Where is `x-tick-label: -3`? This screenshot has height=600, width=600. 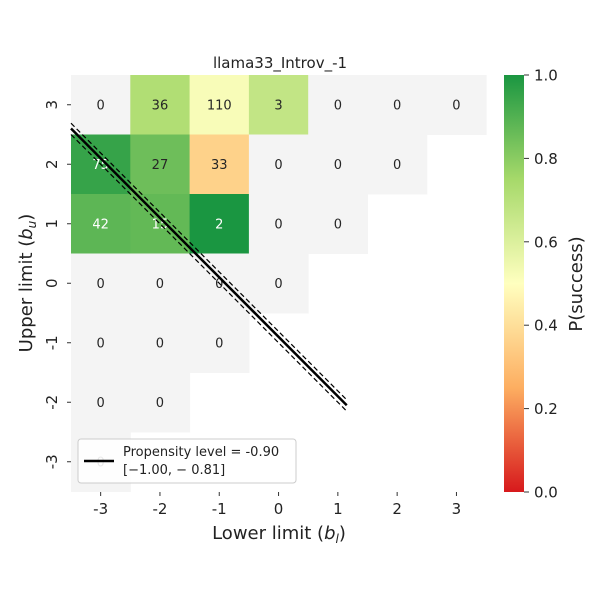 x-tick-label: -3 is located at coordinates (100, 509).